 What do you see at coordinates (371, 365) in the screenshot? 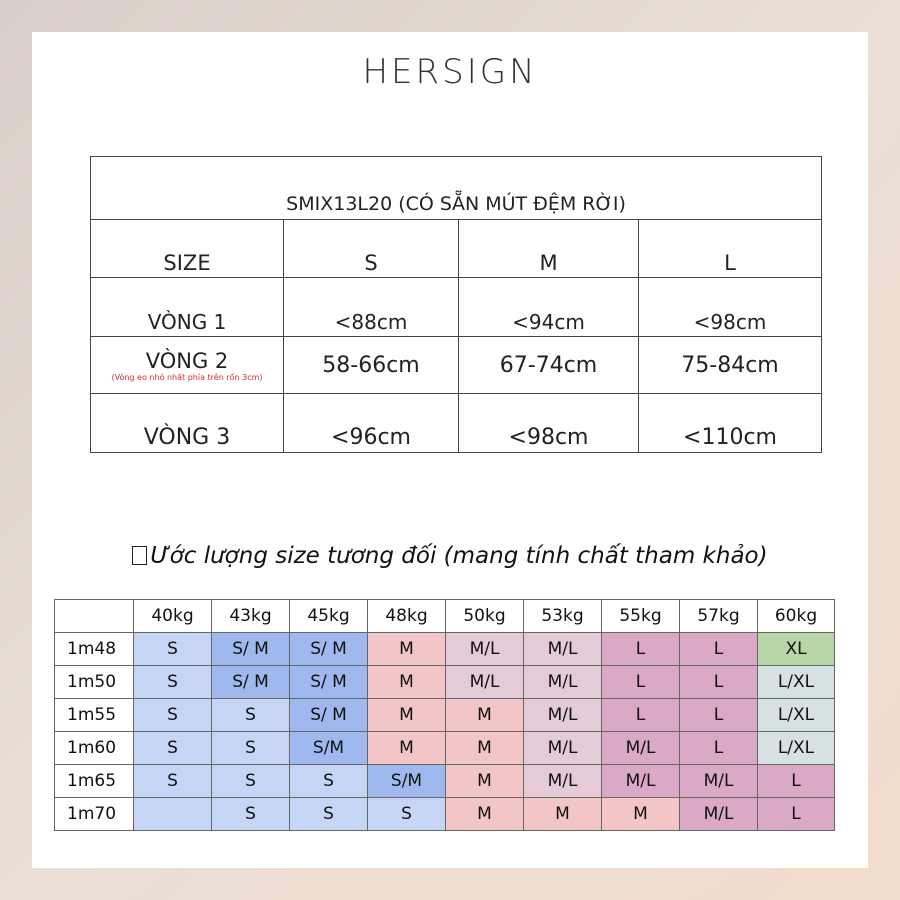
I see `vong2-s: 58-66cm` at bounding box center [371, 365].